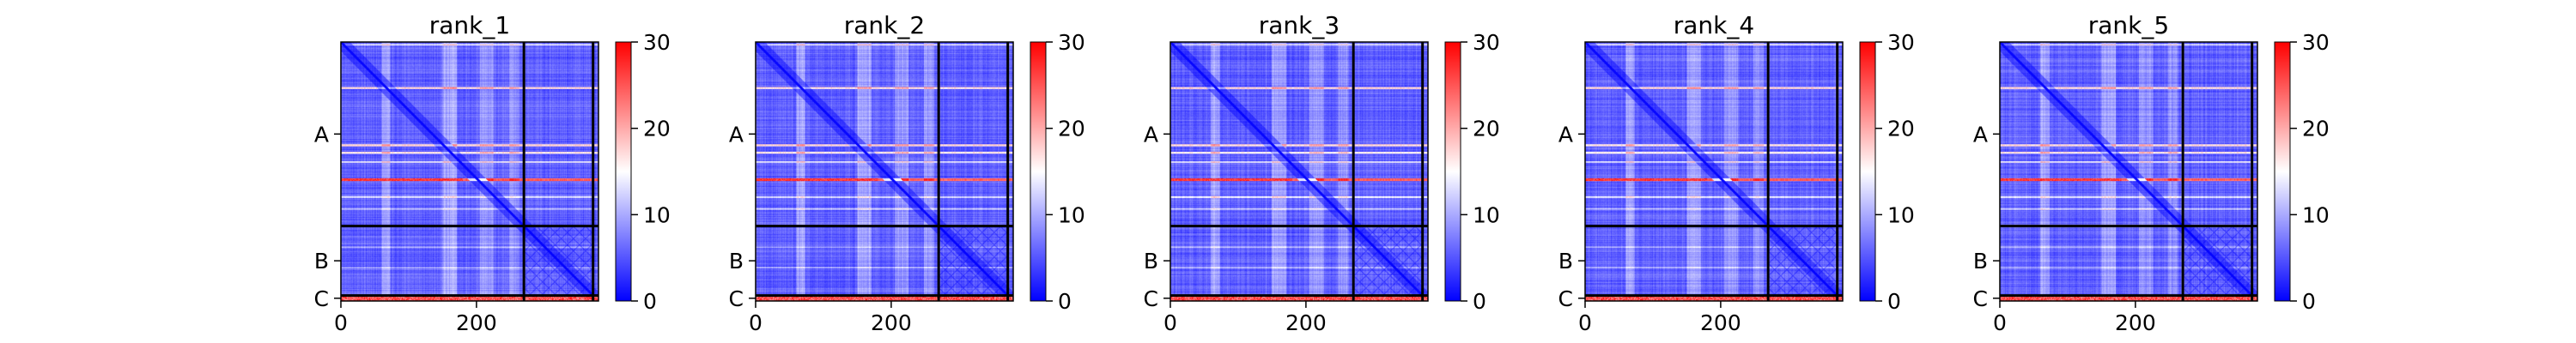 This screenshot has width=2576, height=343. What do you see at coordinates (470, 25) in the screenshot?
I see `panel-title: rank_1` at bounding box center [470, 25].